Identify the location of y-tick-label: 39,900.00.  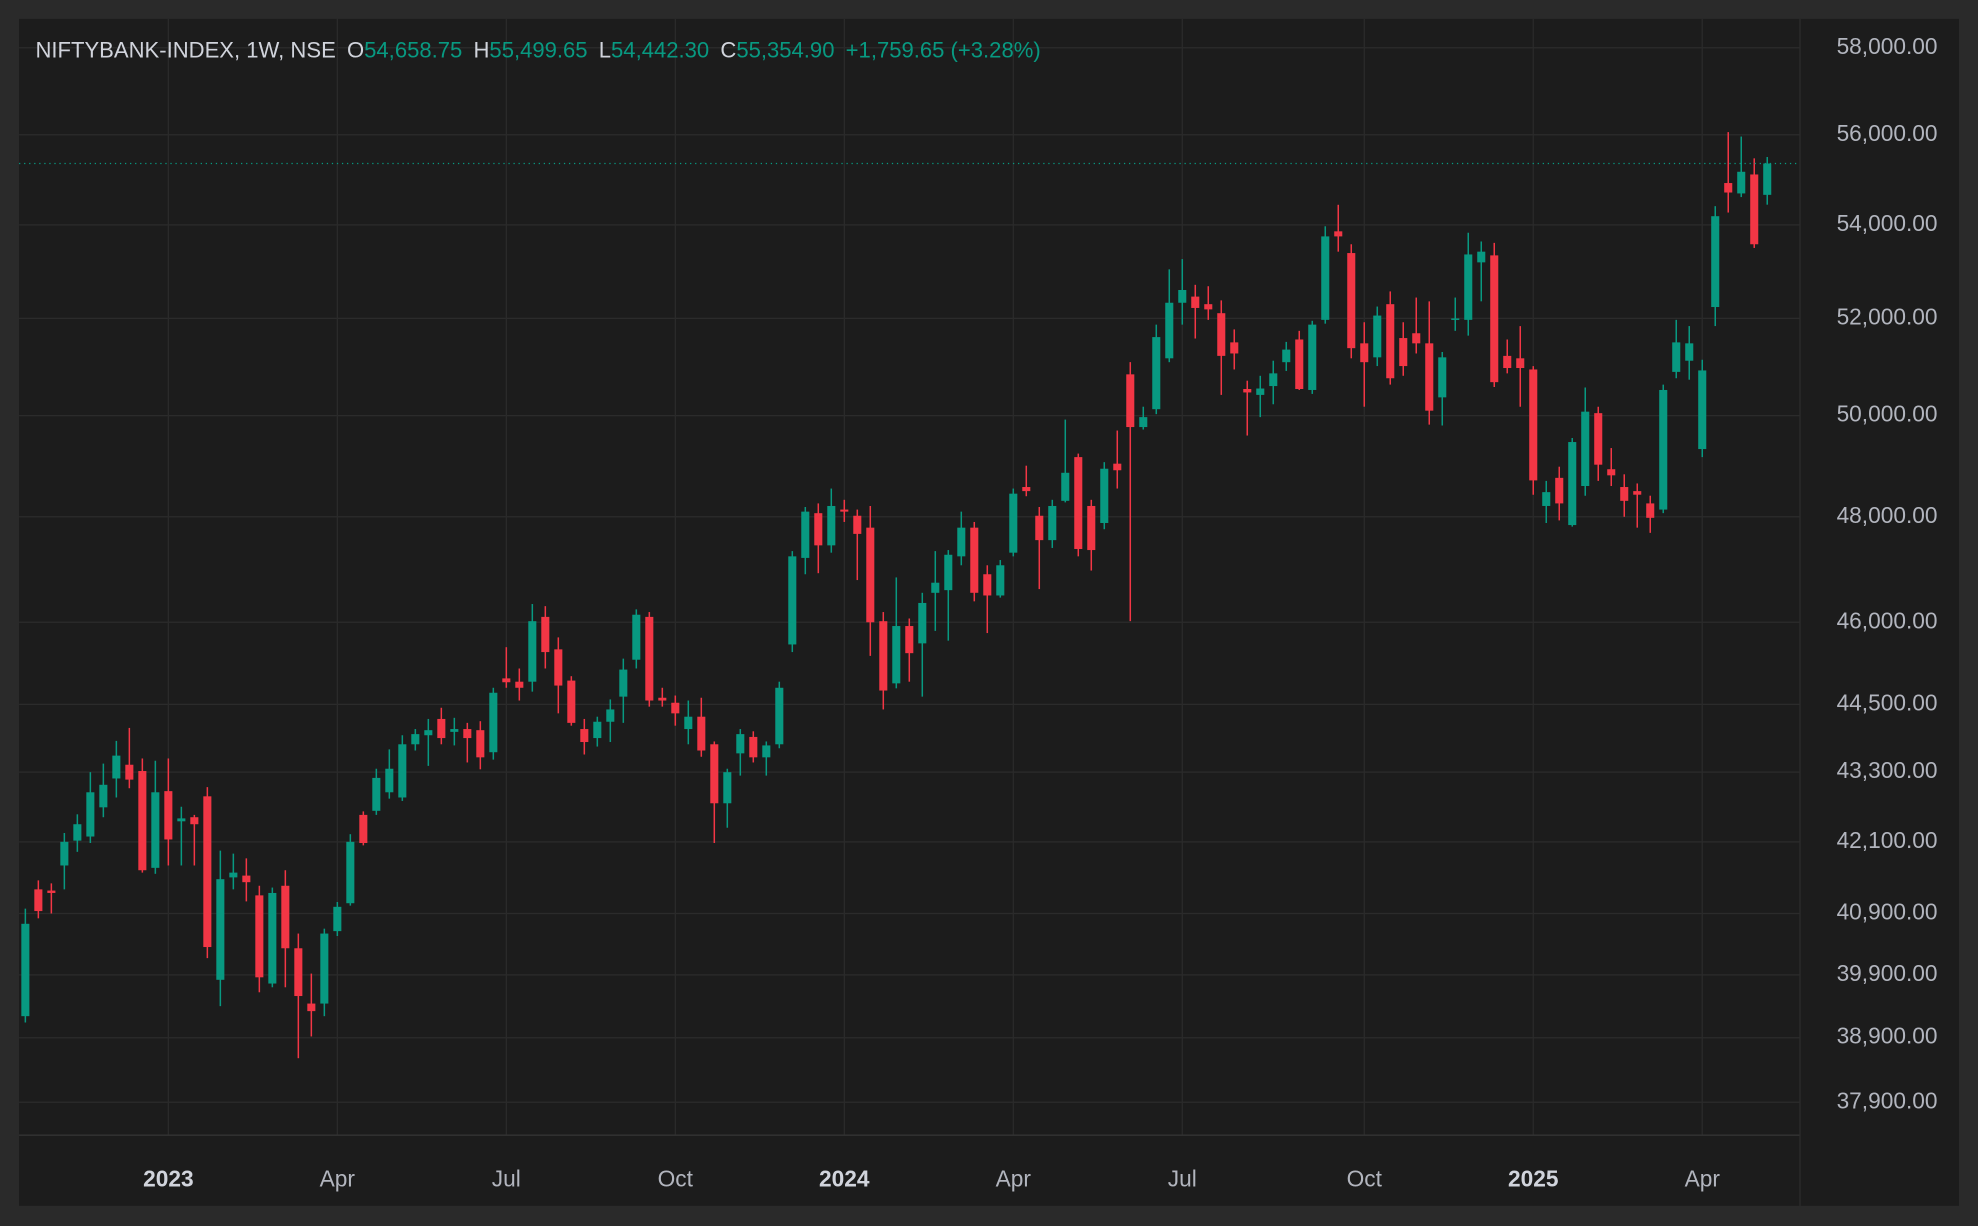
(1887, 973).